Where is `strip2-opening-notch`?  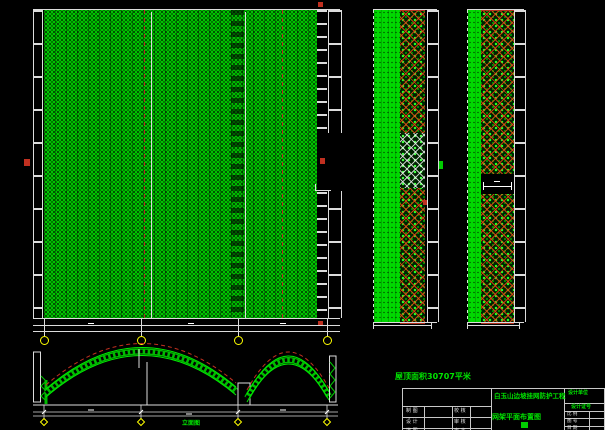 strip2-opening-notch is located at coordinates (497, 184).